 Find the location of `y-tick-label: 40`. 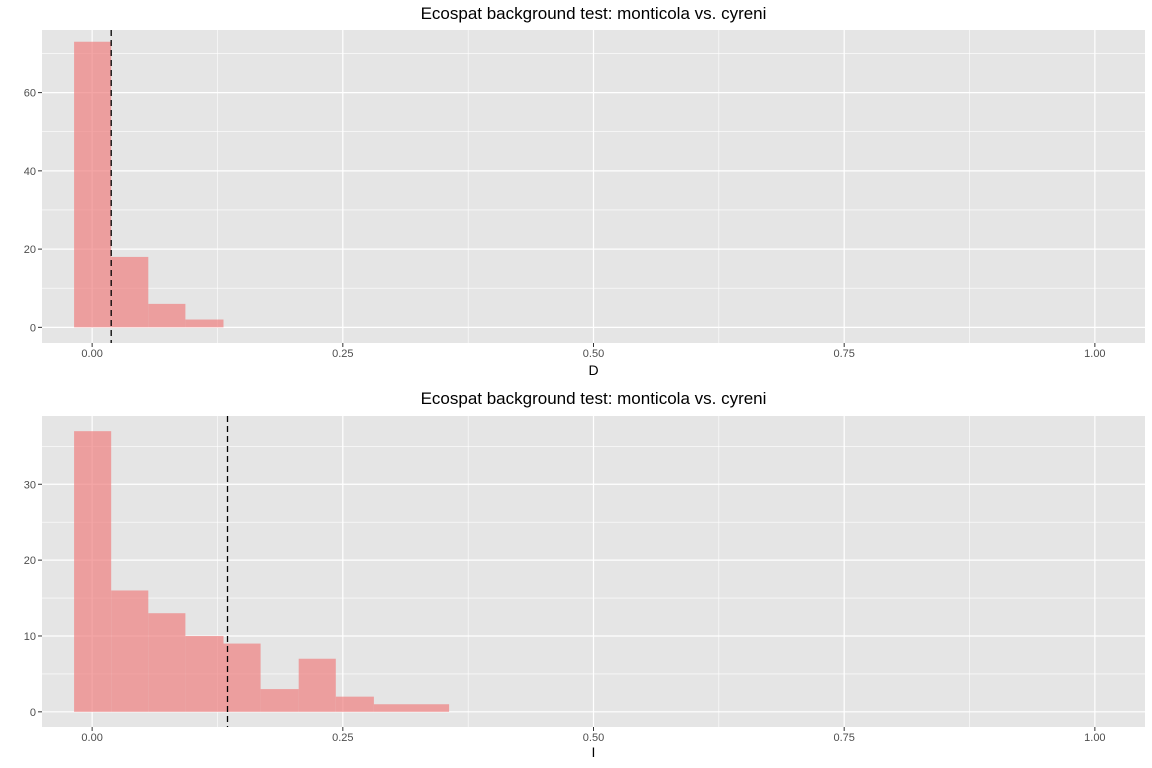

y-tick-label: 40 is located at coordinates (30, 172).